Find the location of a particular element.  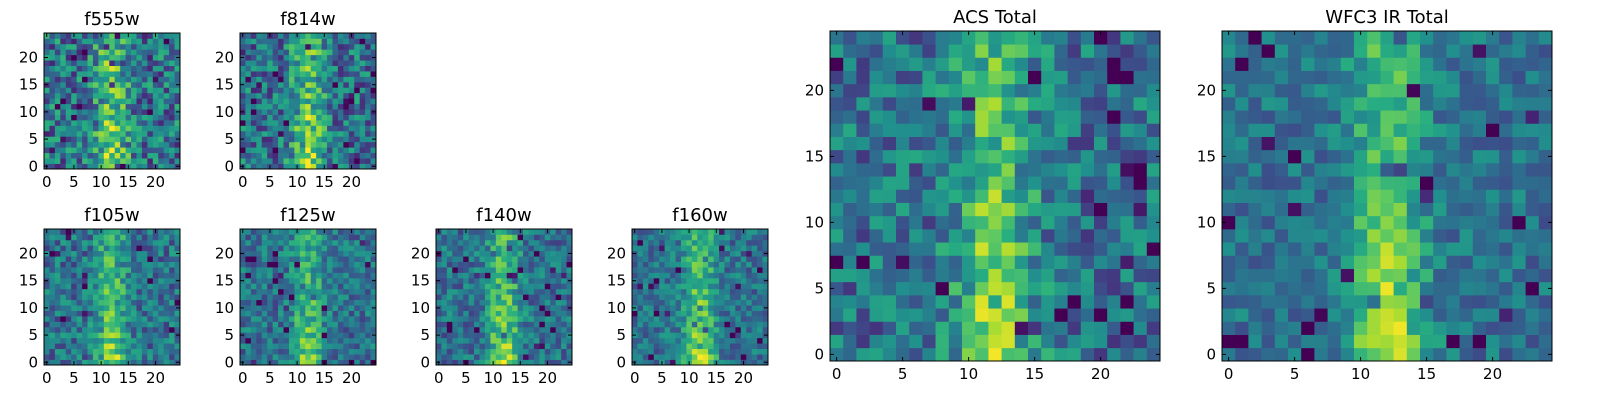

y-tick-label: 10 is located at coordinates (28, 112).